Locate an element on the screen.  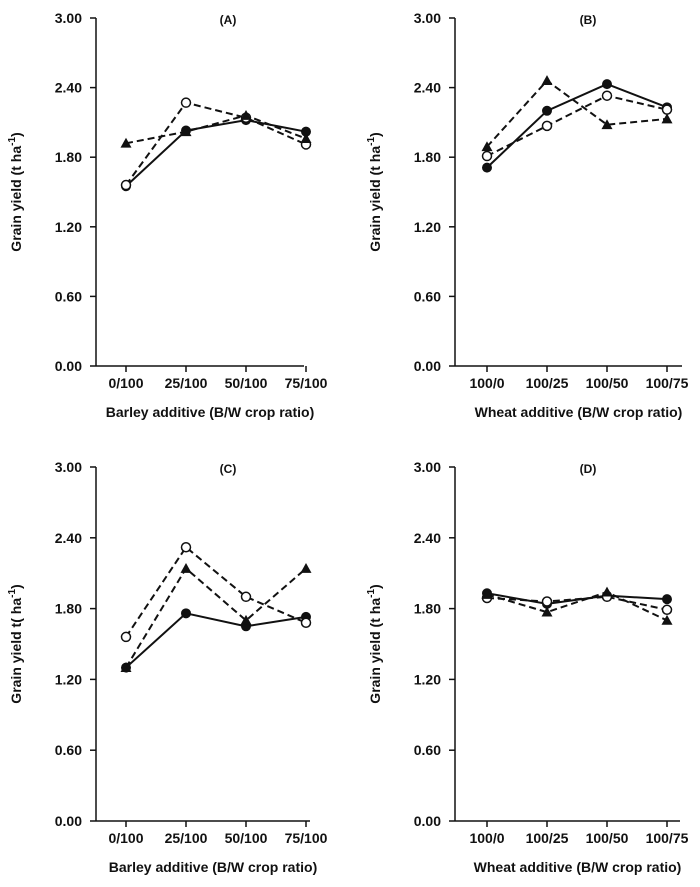
panel-label: (A) is located at coordinates (228, 20).